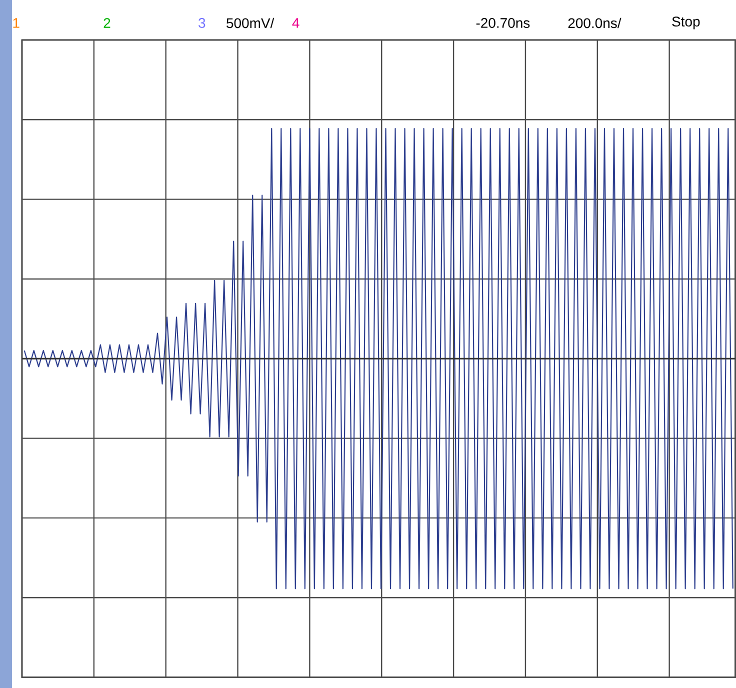 This screenshot has height=688, width=736. Describe the element at coordinates (686, 23) in the screenshot. I see `text: Stop` at that location.